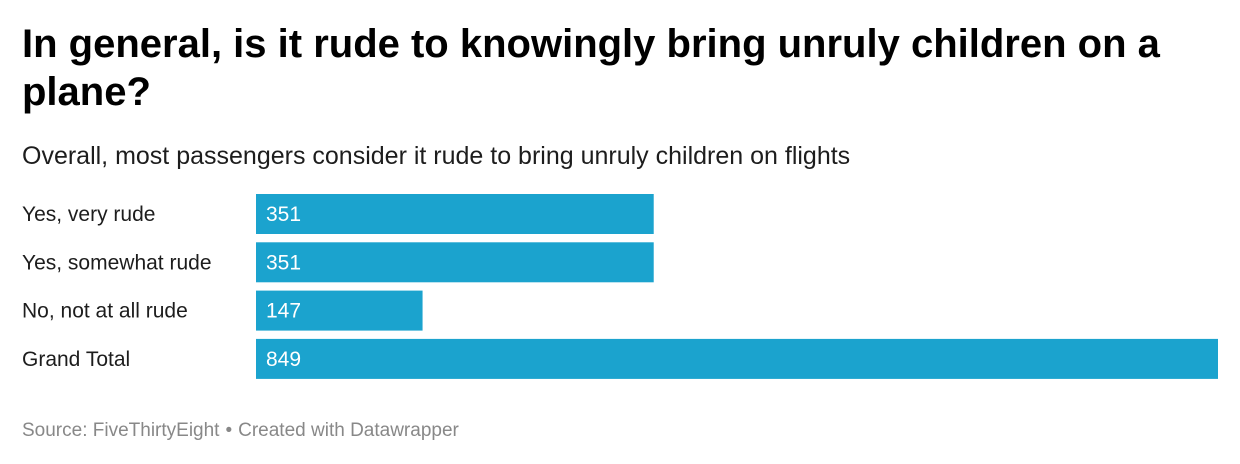 The height and width of the screenshot is (464, 1240). Describe the element at coordinates (283, 311) in the screenshot. I see `value-label-no-not-at-all-rude: 147` at that location.